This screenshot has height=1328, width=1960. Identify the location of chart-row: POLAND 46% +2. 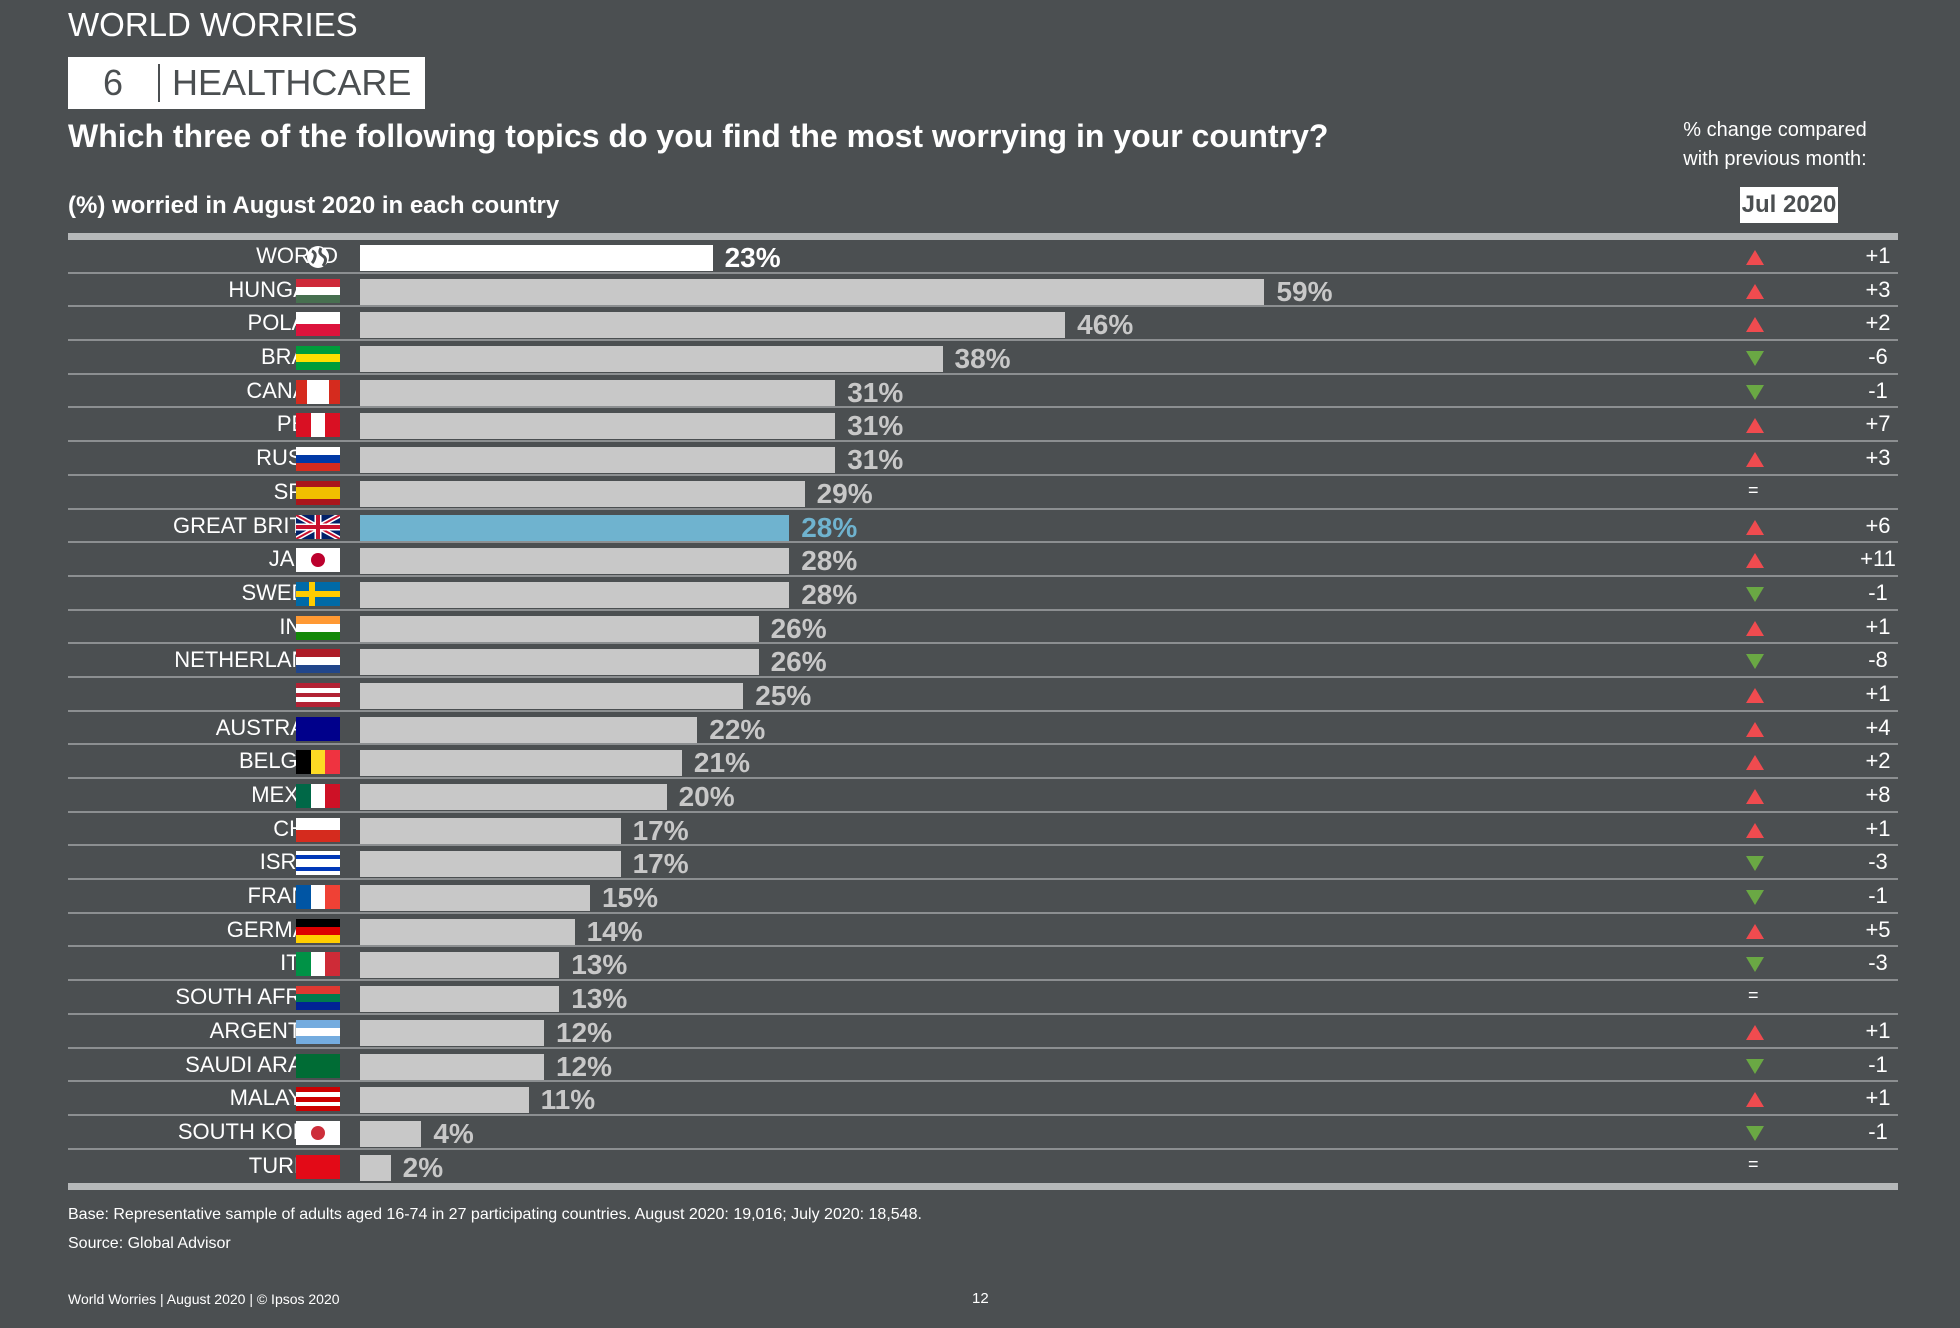
(983, 324).